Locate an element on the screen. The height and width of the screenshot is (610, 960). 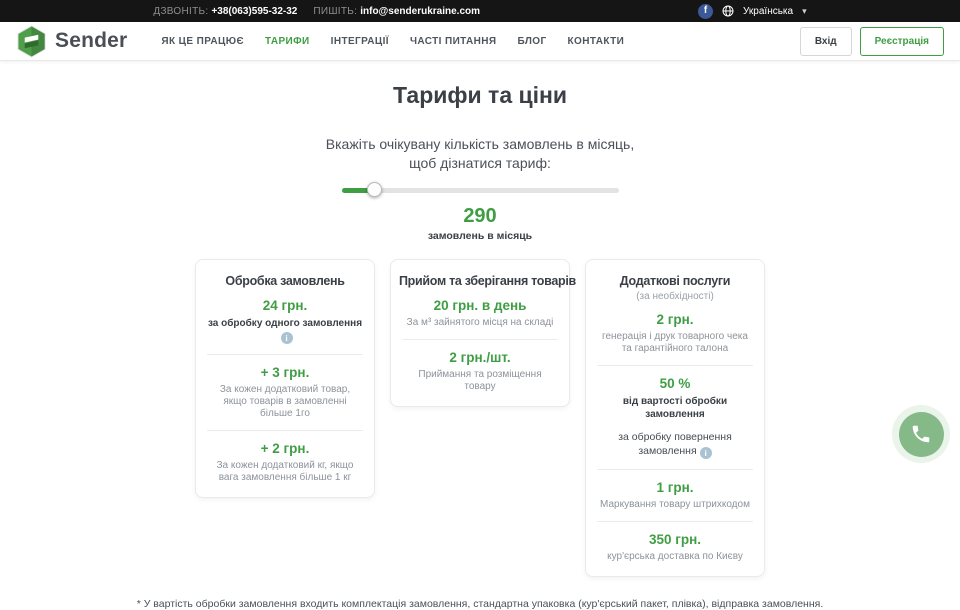
card-title: Додаткові послуги is located at coordinates (675, 281).